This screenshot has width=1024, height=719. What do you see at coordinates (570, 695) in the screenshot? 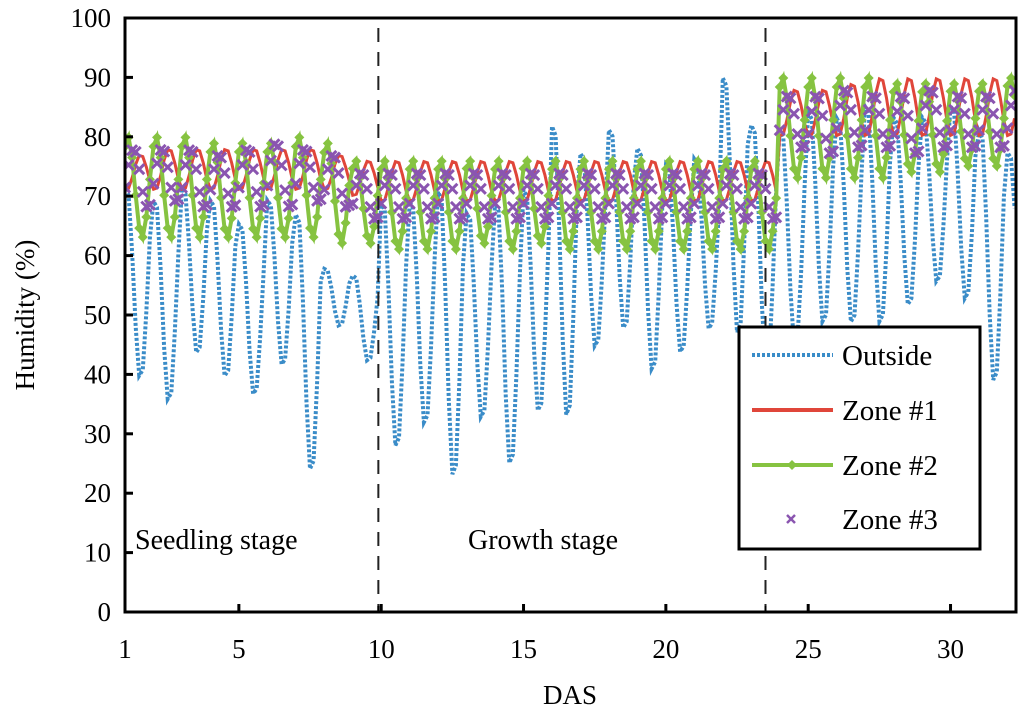
I see `x-axis-title: DAS` at bounding box center [570, 695].